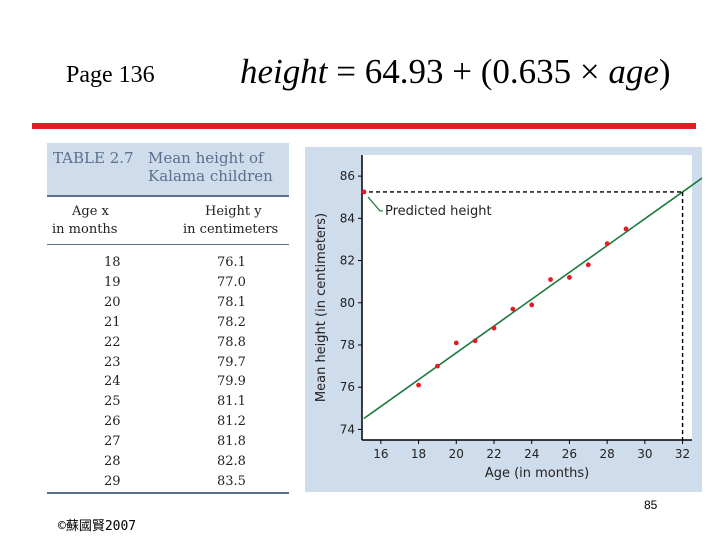  Describe the element at coordinates (231, 322) in the screenshot. I see `table-cell-height: 78.2` at that location.